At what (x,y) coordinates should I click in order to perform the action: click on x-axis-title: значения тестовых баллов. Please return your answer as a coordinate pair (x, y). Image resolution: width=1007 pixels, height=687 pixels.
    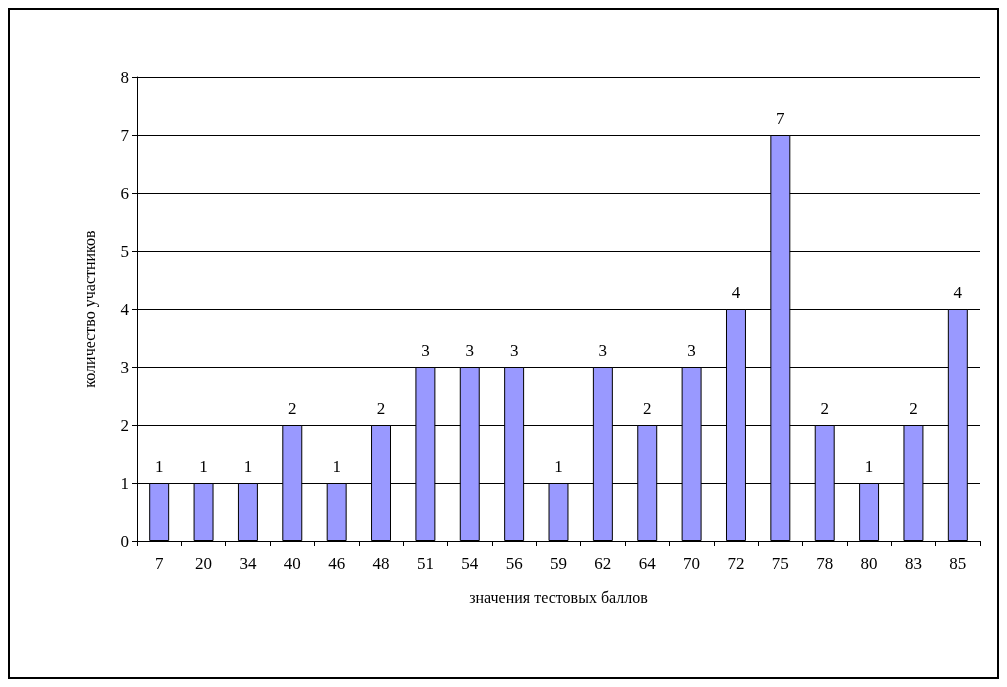
    Looking at the image, I should click on (559, 597).